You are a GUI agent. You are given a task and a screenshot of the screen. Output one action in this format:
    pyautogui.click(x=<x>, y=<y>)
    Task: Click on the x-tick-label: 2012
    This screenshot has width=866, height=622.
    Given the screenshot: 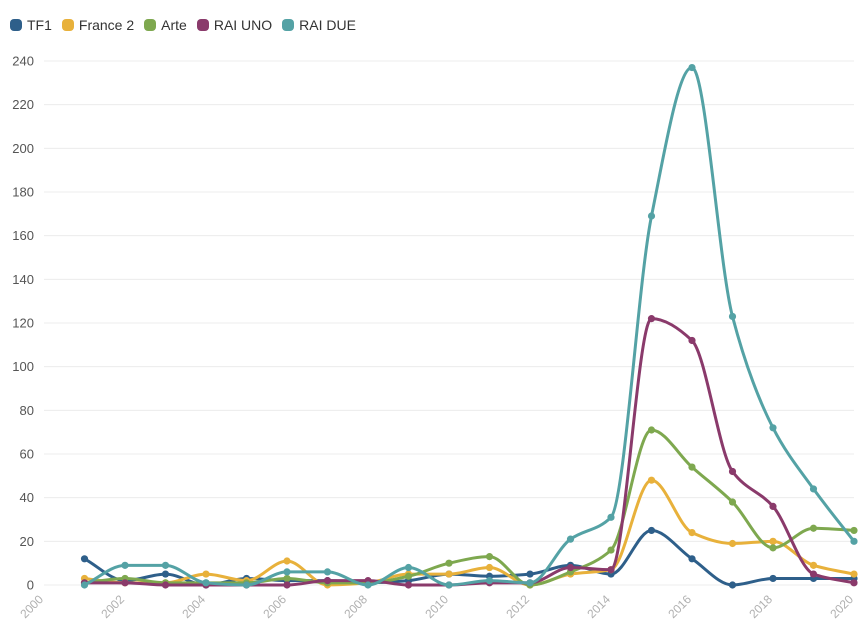 What is the action you would take?
    pyautogui.click(x=517, y=606)
    